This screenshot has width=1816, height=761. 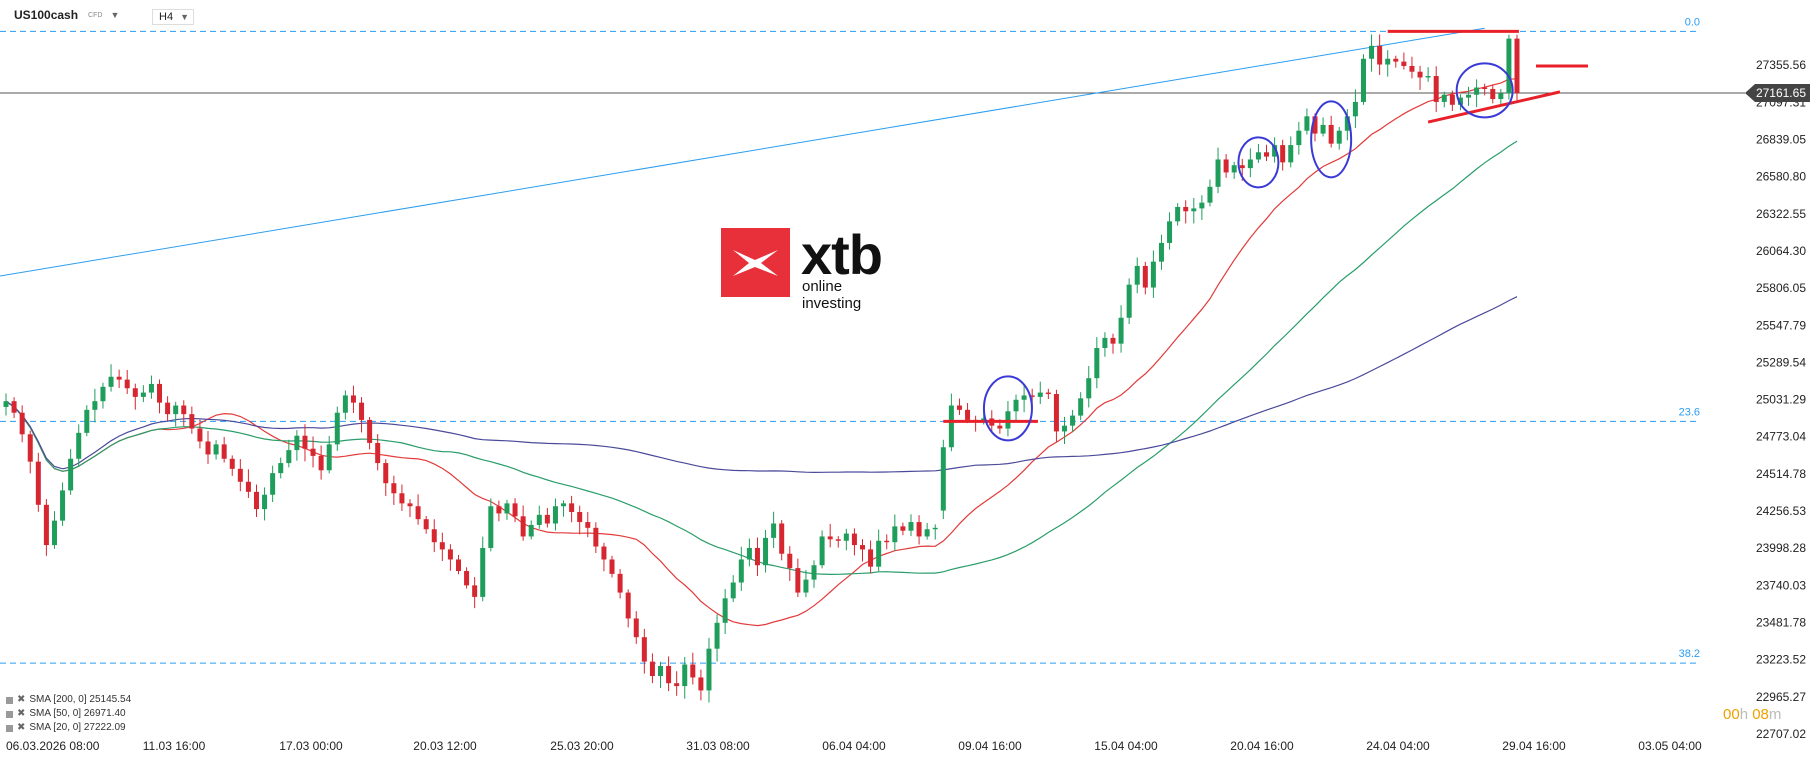 I want to click on legend-row-sma50: ✖ SMA [50, 0] 26971.40, so click(x=68, y=714).